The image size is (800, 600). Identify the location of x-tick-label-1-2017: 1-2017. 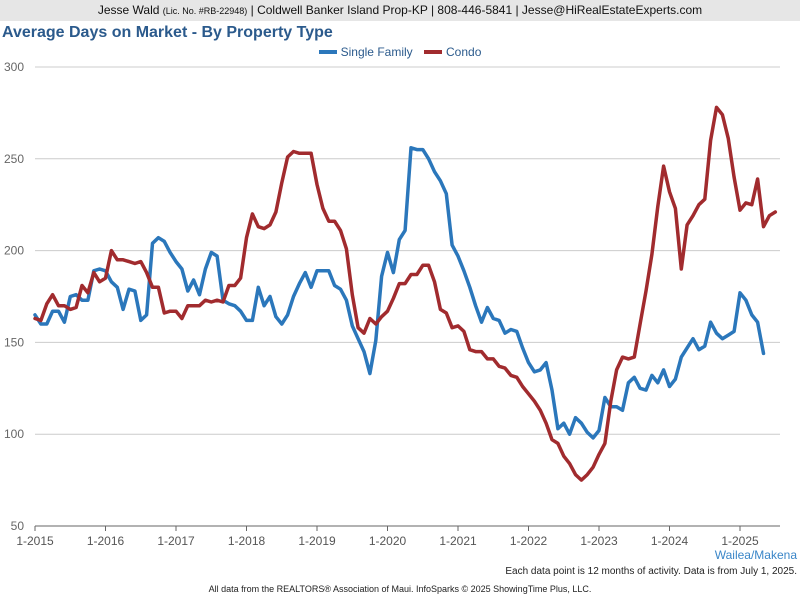
(176, 541).